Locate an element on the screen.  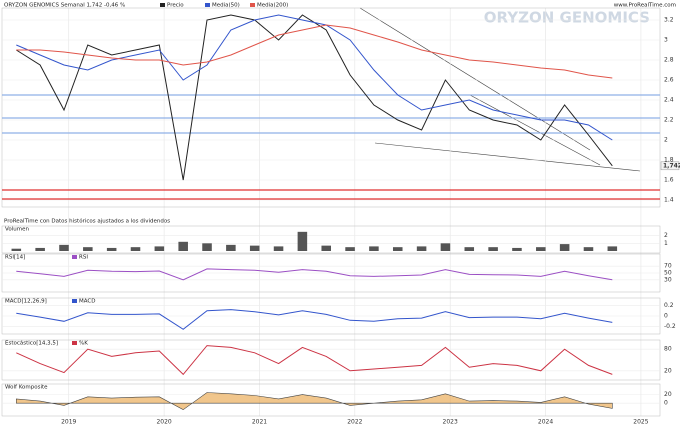
panel-title: Estocástico[14,3,5] is located at coordinates (31, 343).